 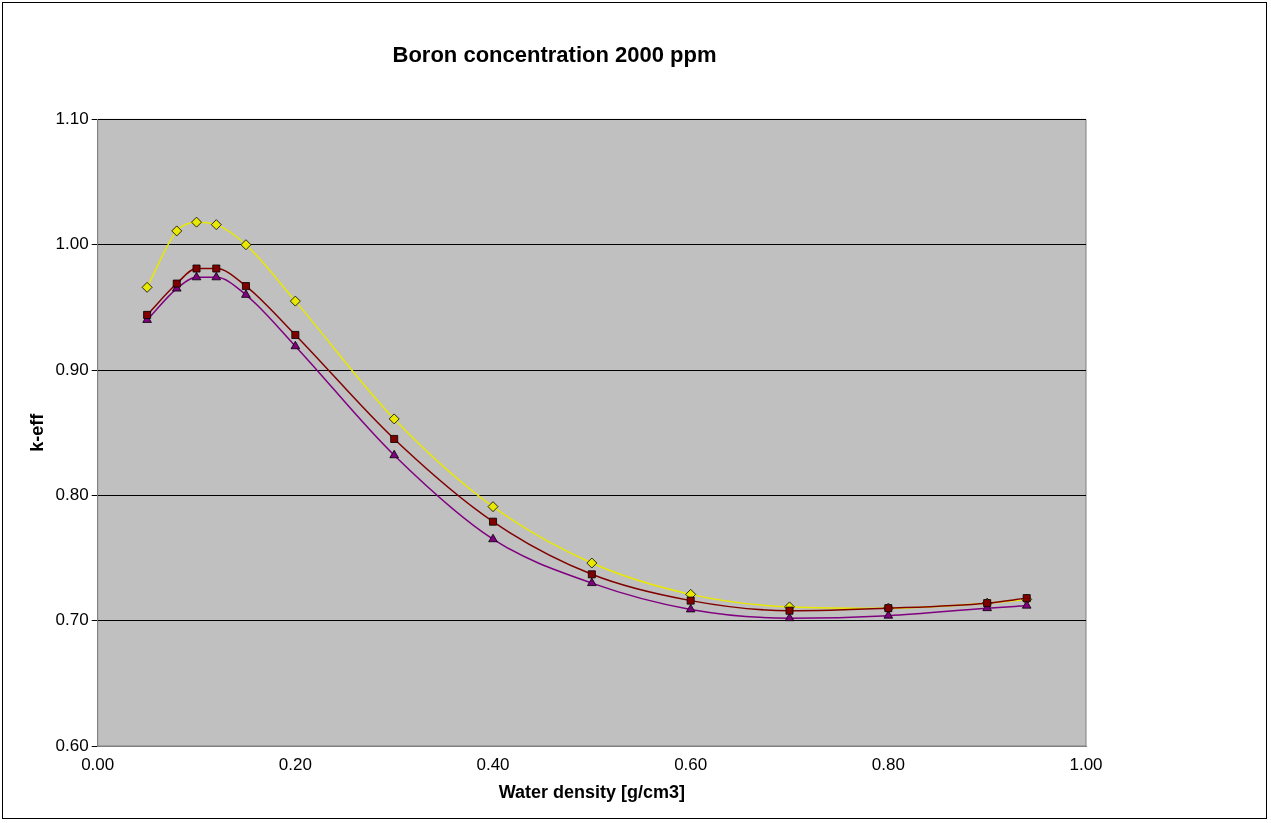 What do you see at coordinates (72, 369) in the screenshot?
I see `y-tick-label: 0.90` at bounding box center [72, 369].